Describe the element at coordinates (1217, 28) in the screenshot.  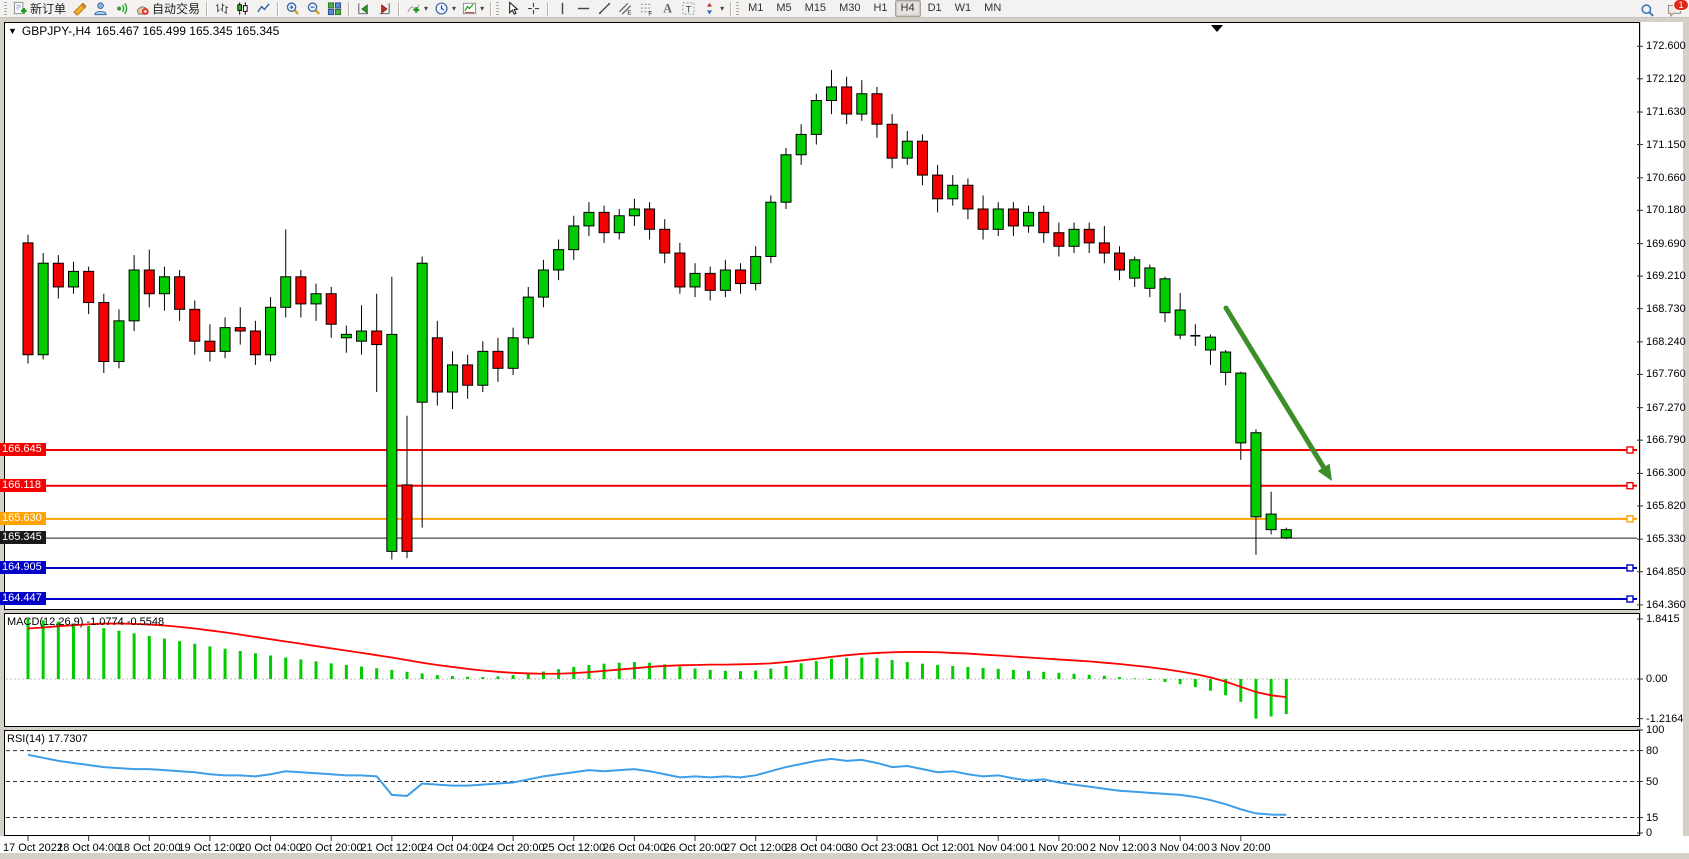
I see `chart-shift-marker` at that location.